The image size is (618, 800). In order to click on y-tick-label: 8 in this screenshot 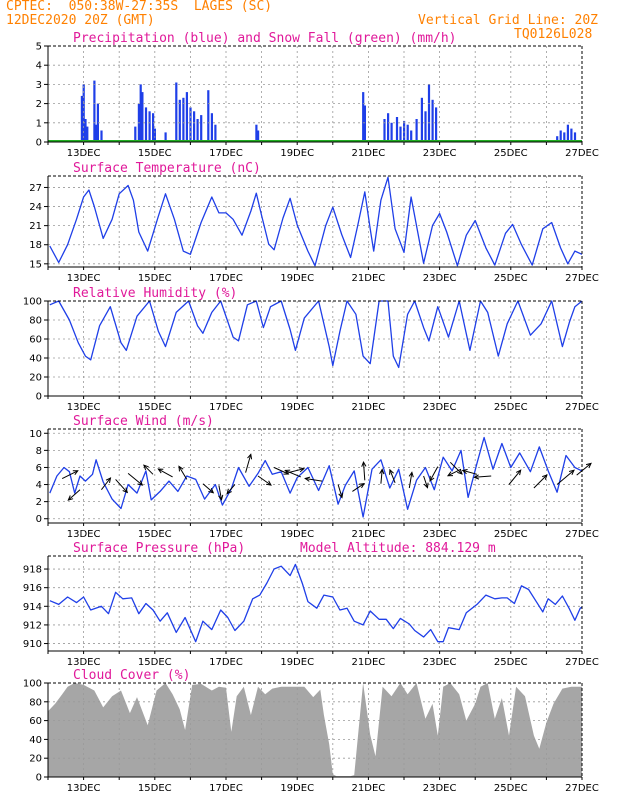, I will do `click(39, 451)`.